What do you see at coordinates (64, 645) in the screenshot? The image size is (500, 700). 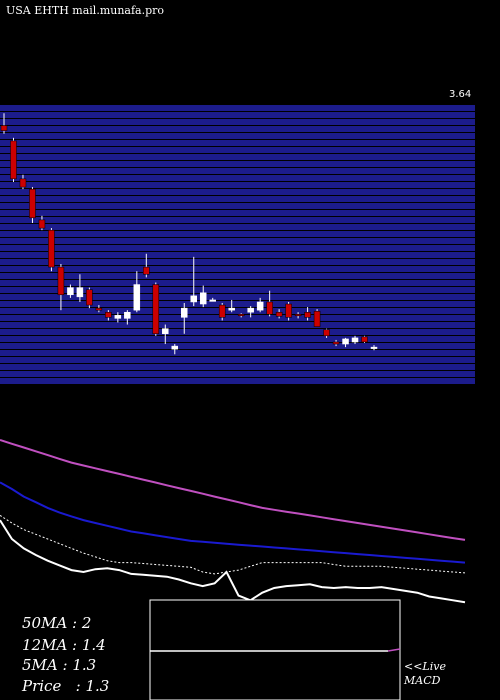 I see `ma12-readout: 12MA : 1.4` at bounding box center [64, 645].